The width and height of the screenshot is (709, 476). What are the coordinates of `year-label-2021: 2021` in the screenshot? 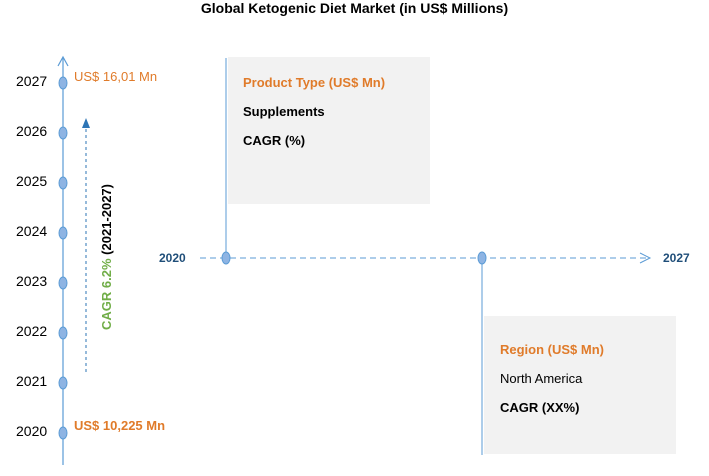 It's located at (32, 381).